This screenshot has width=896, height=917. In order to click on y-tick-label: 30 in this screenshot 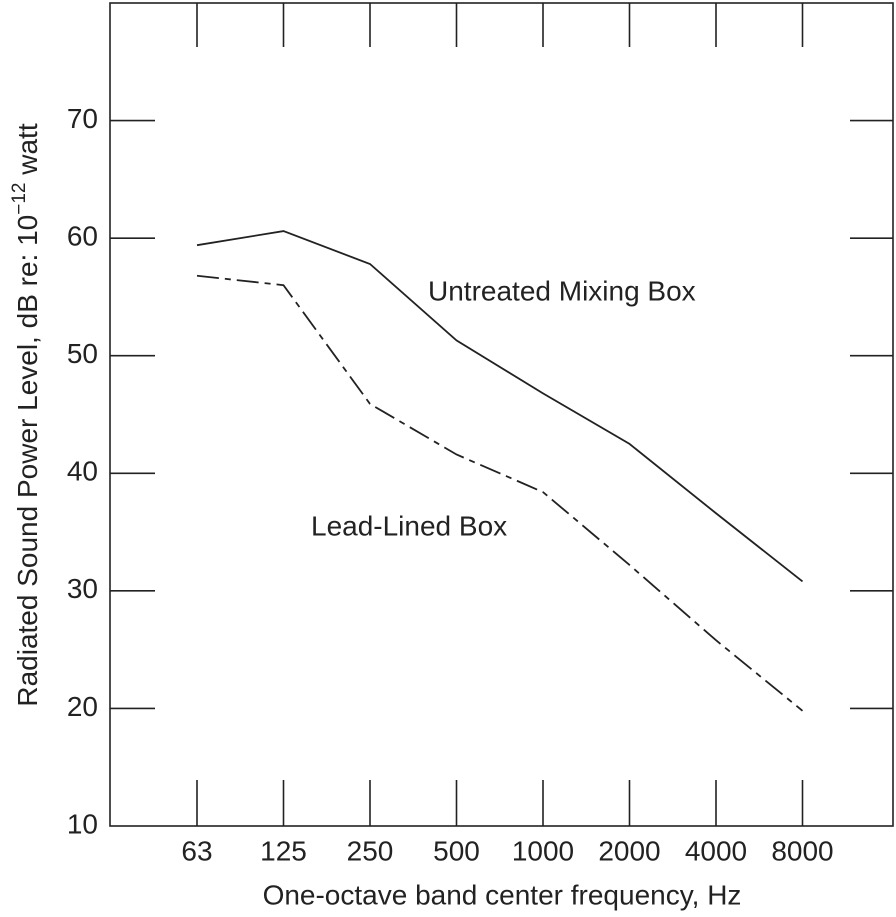, I will do `click(82, 588)`.